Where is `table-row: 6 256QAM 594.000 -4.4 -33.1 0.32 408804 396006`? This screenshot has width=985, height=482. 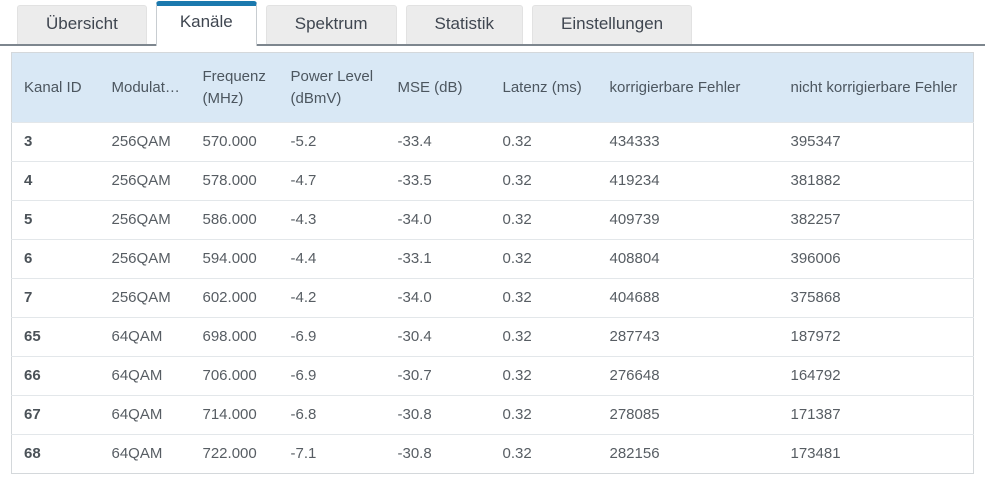
table-row: 6 256QAM 594.000 -4.4 -33.1 0.32 408804 396006 is located at coordinates (492, 259).